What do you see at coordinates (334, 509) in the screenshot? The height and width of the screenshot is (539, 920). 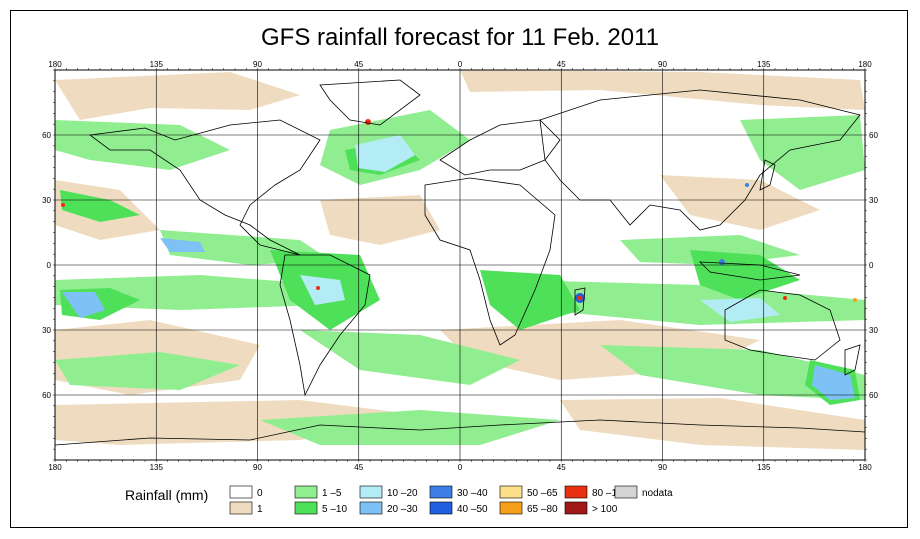 I see `legend-label: 5 –10` at bounding box center [334, 509].